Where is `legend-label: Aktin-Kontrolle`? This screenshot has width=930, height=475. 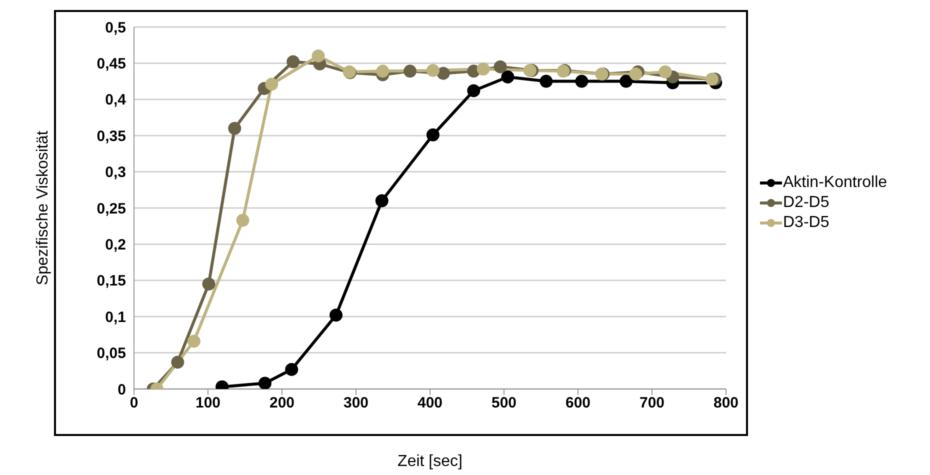
legend-label: Aktin-Kontrolle is located at coordinates (835, 183).